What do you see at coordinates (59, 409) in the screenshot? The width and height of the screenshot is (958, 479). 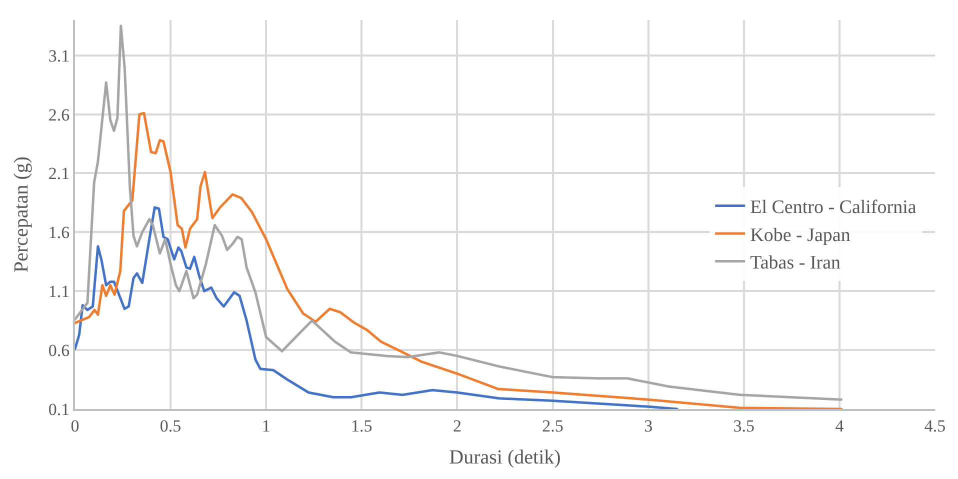 I see `y-tick-label: 0.1` at bounding box center [59, 409].